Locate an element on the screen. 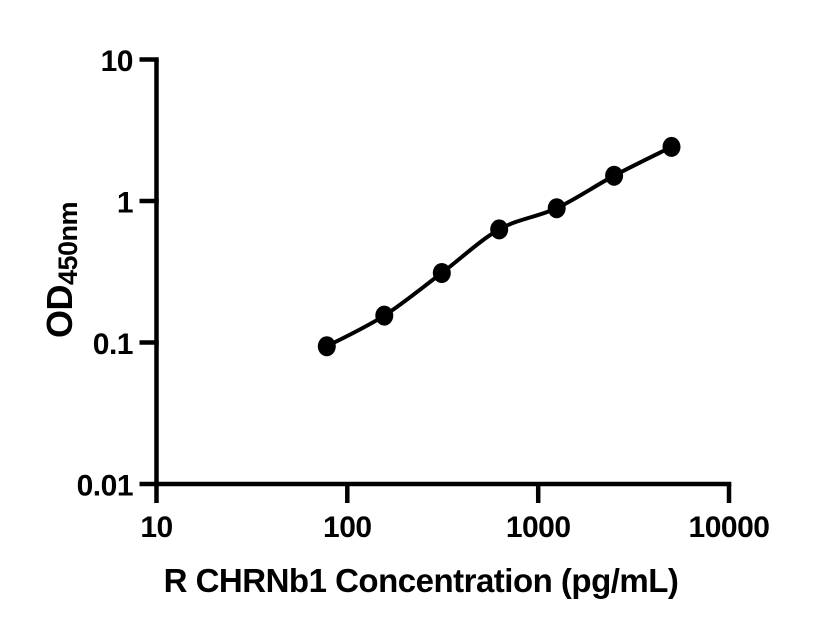 The image size is (816, 640). x-tick-label-100: 100 is located at coordinates (347, 527).